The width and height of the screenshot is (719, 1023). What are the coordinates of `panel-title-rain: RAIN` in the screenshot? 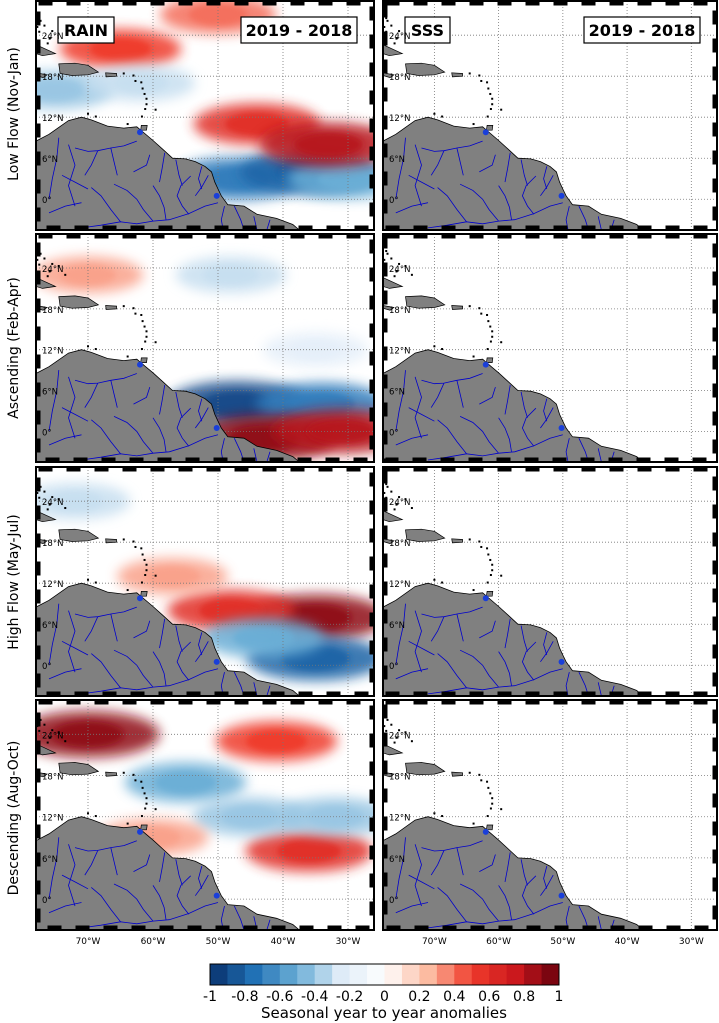 It's located at (86, 30).